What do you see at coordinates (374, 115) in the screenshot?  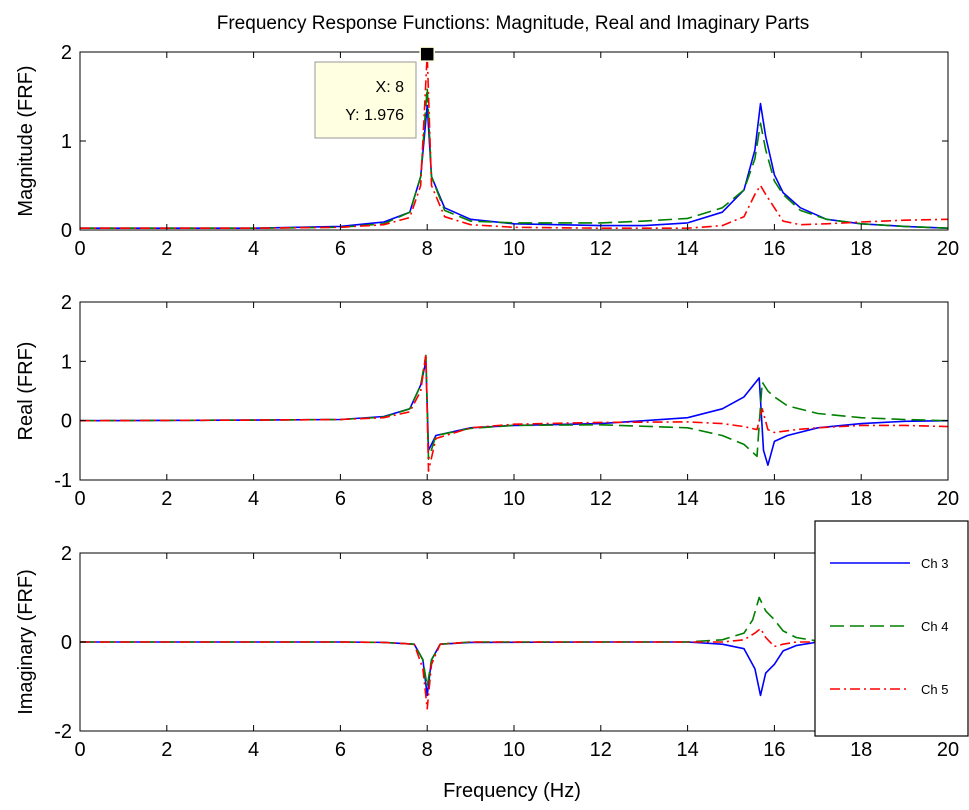 I see `datatip-y-text: Y: 1.976` at bounding box center [374, 115].